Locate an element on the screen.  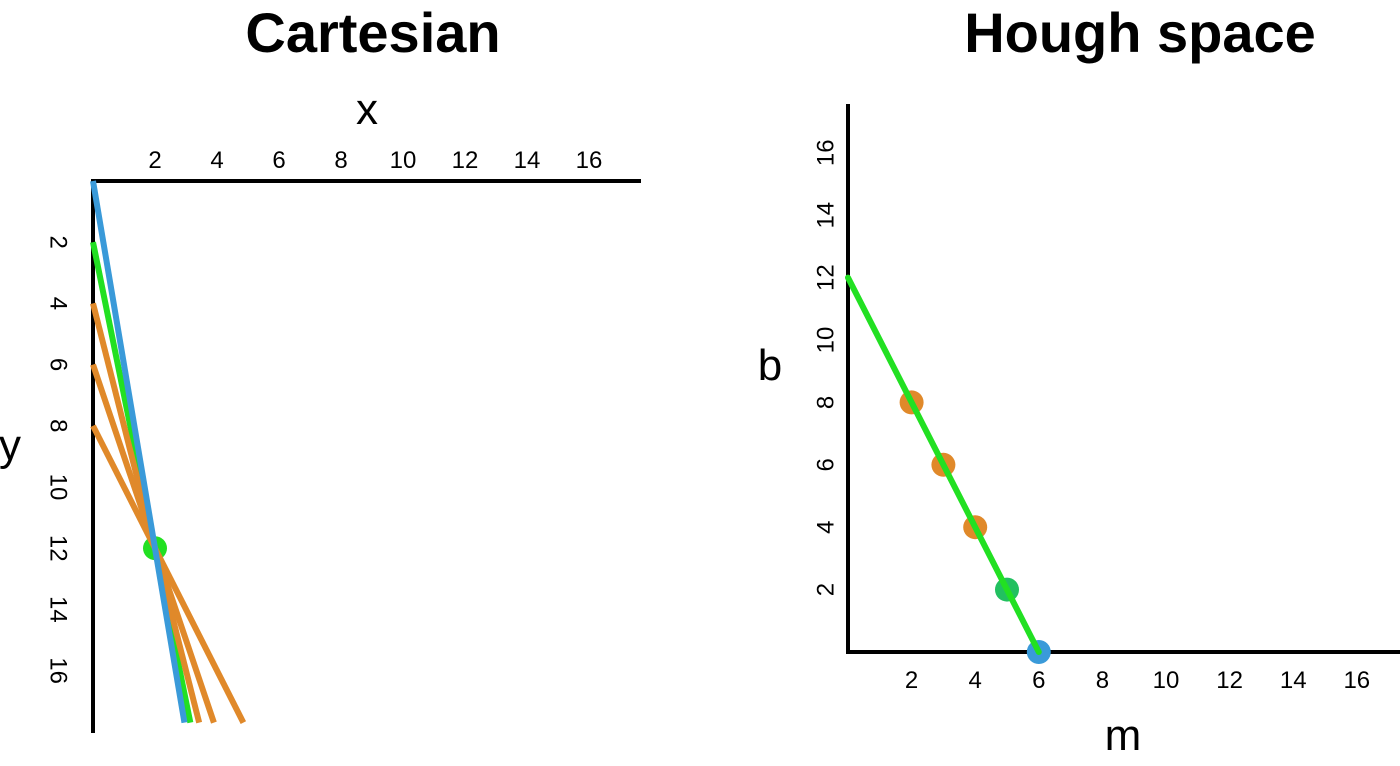
hough-b-label: b is located at coordinates (770, 365).